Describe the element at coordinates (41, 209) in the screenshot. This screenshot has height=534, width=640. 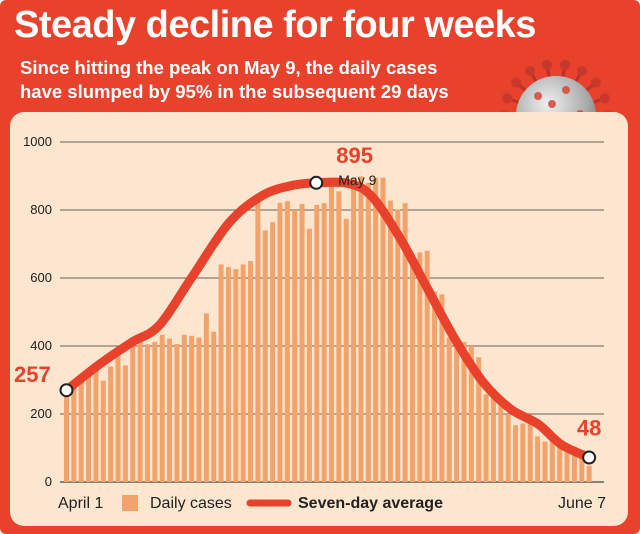
I see `y-tick-label: 800` at that location.